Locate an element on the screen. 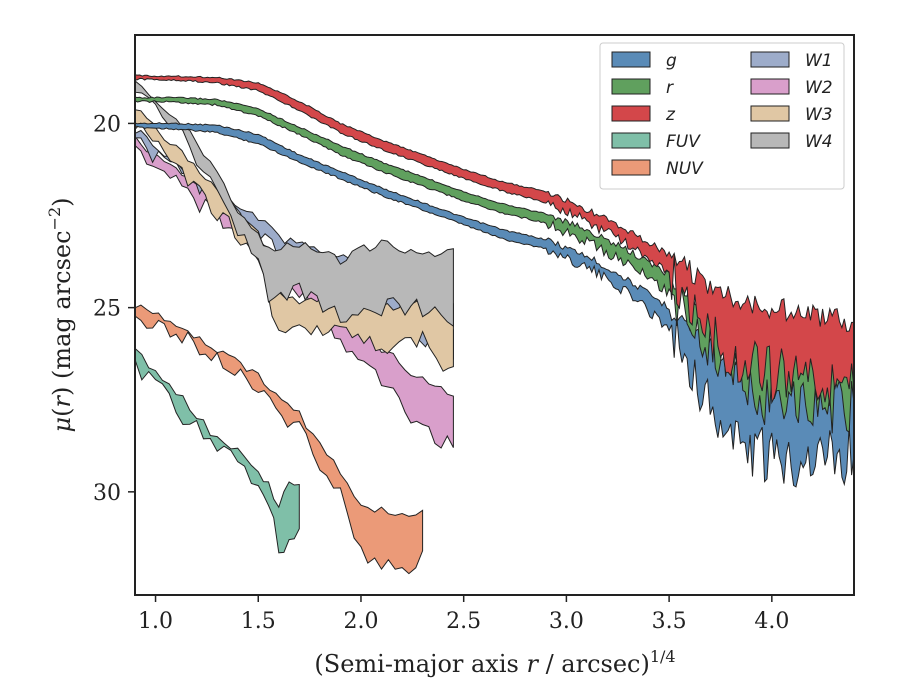 This screenshot has width=900, height=700. legend-swatch-w1 is located at coordinates (770, 59).